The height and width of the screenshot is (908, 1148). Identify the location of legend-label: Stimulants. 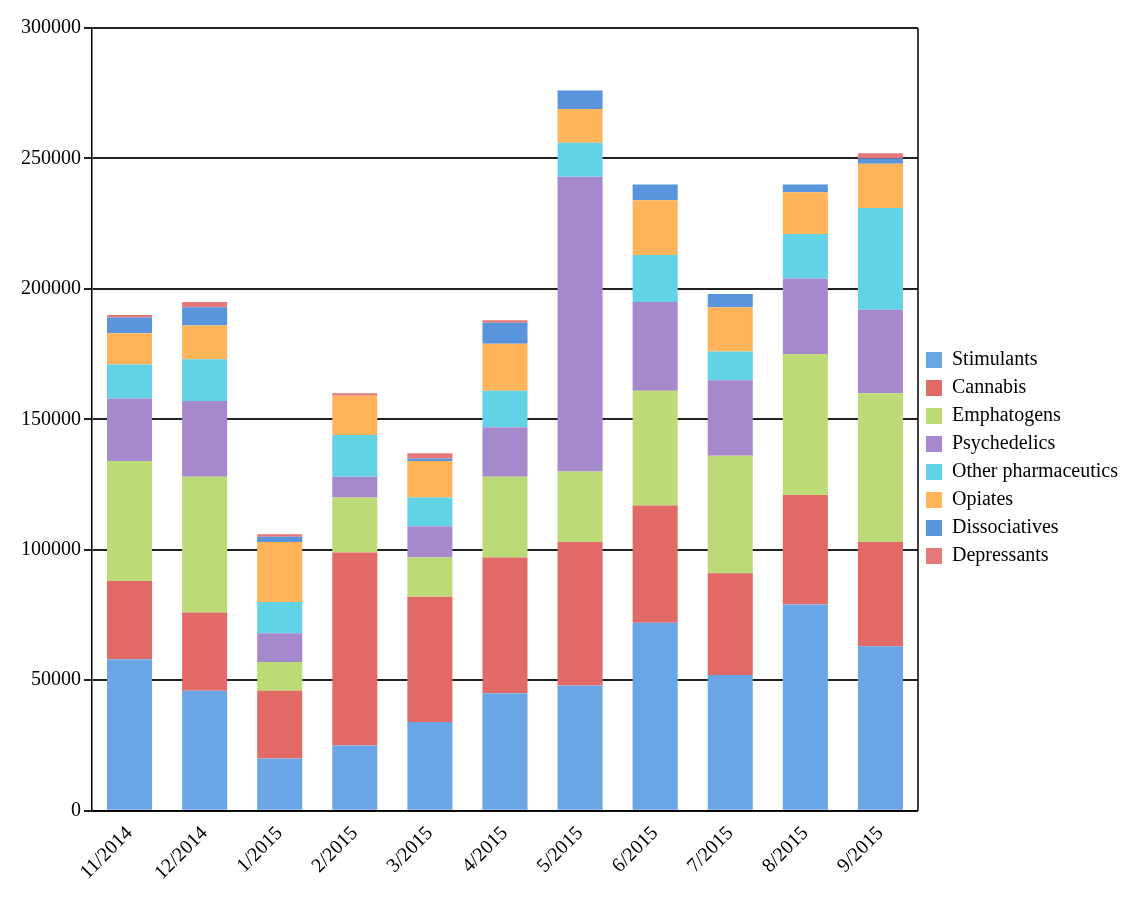
(994, 358).